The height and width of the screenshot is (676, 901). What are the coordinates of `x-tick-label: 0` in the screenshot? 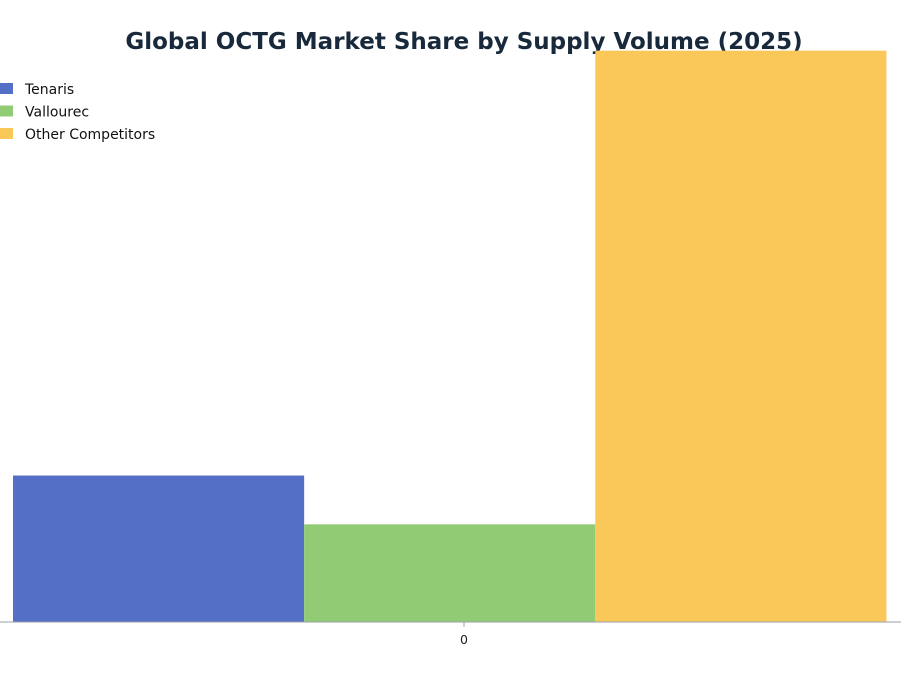 It's located at (464, 639).